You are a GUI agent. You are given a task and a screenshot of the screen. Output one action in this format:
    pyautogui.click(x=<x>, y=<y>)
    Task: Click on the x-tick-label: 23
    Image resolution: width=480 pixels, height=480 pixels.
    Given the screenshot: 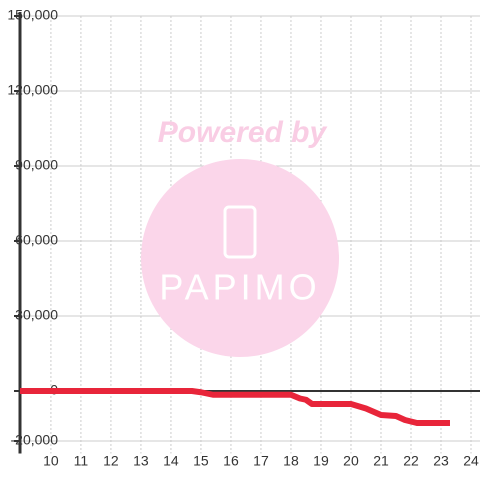 What is the action you would take?
    pyautogui.click(x=441, y=461)
    